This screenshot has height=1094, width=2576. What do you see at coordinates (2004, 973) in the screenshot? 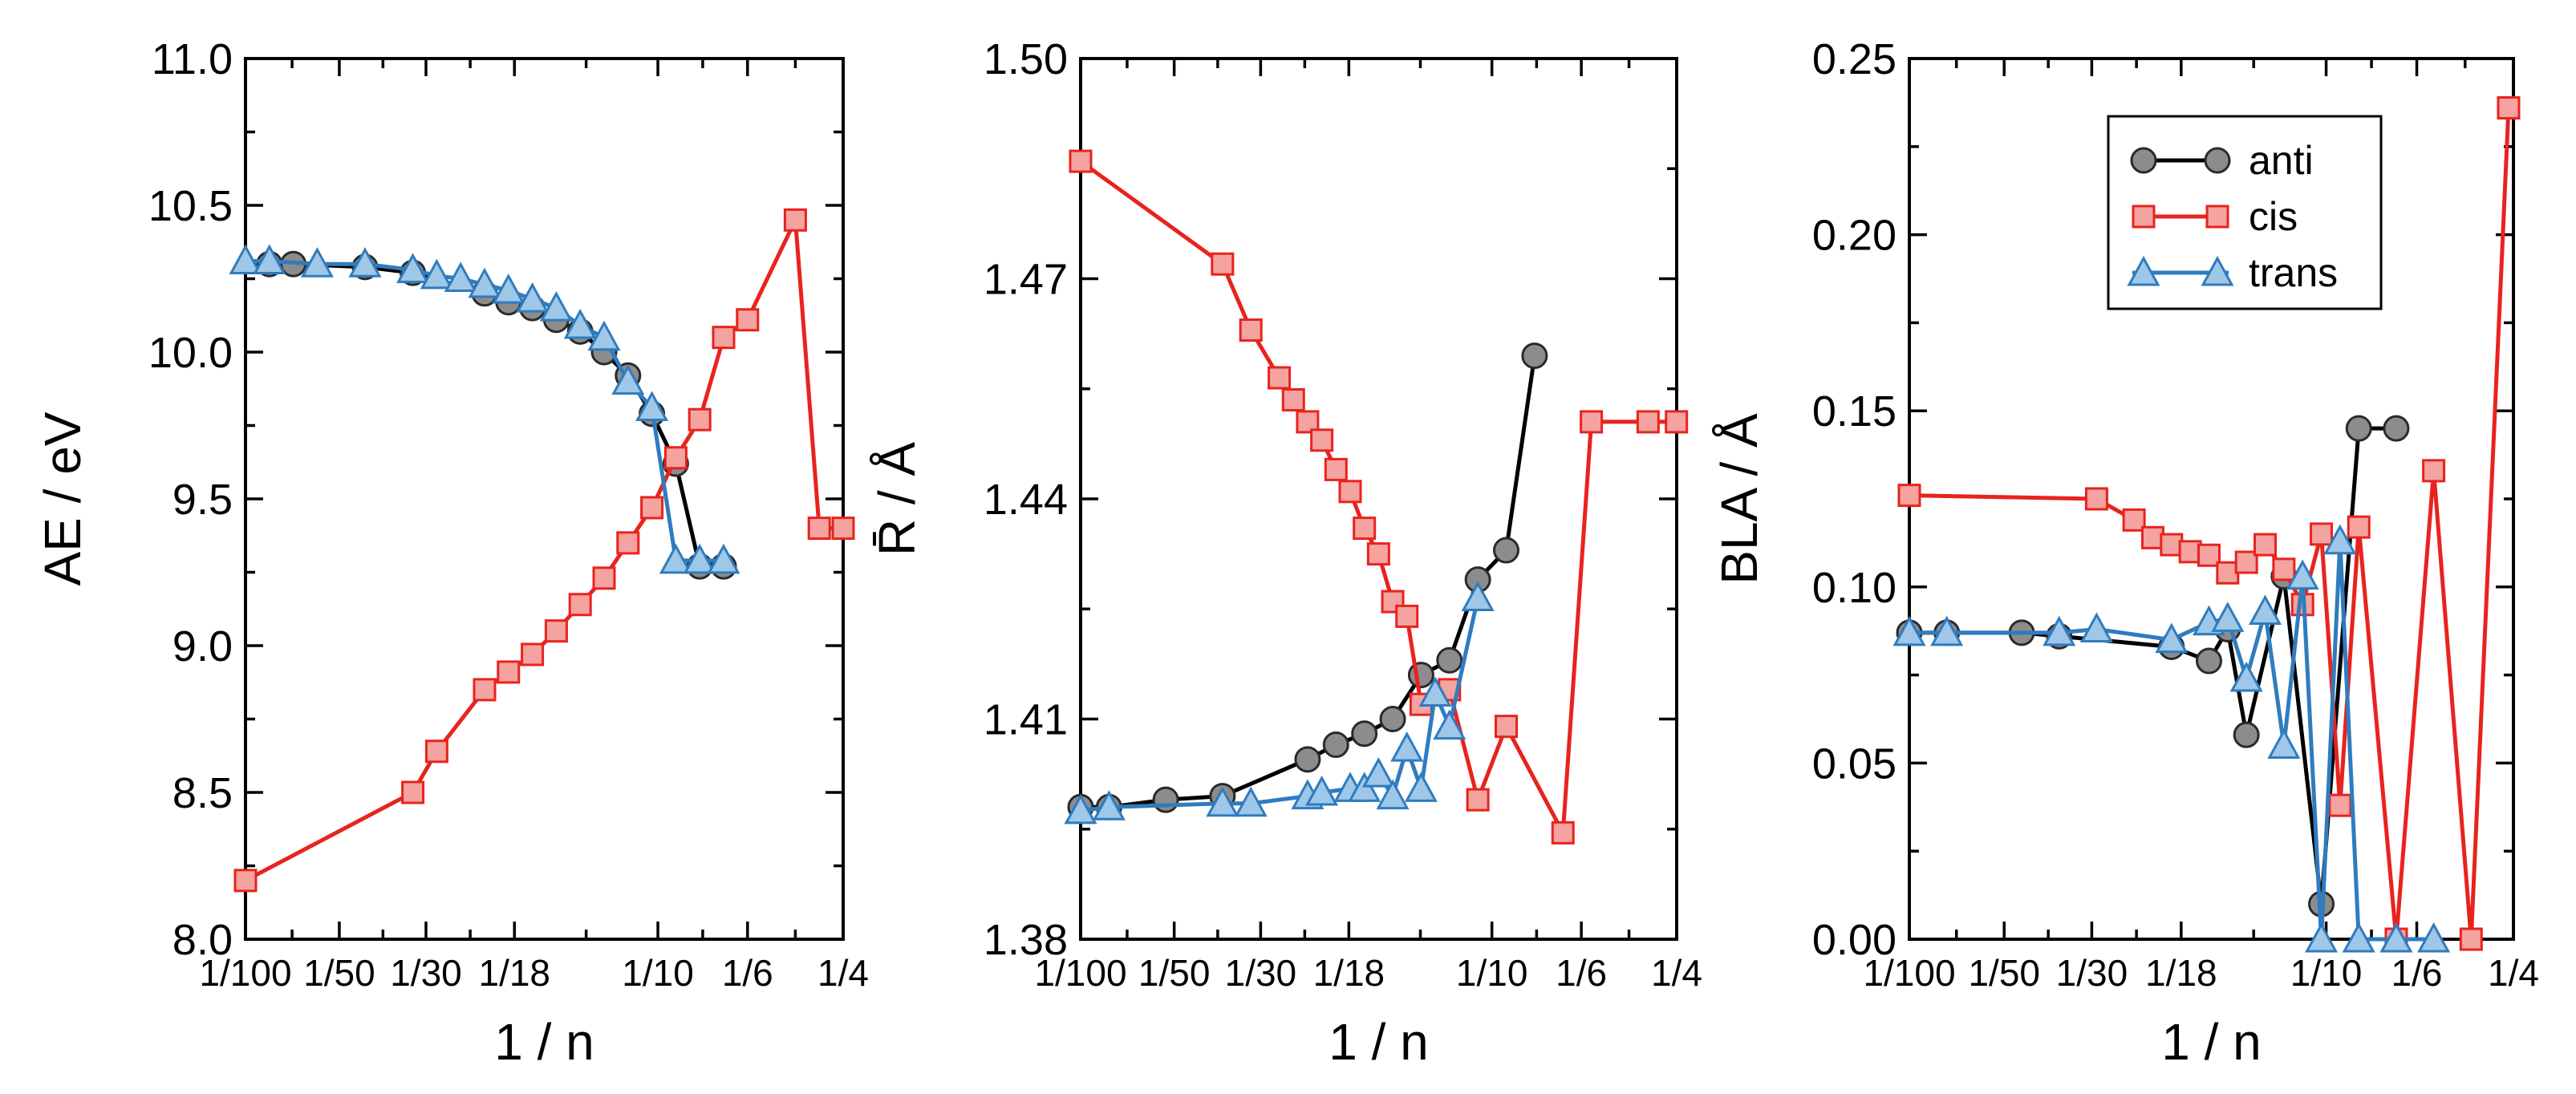
I see `x-tick-label: 1/50` at bounding box center [2004, 973].